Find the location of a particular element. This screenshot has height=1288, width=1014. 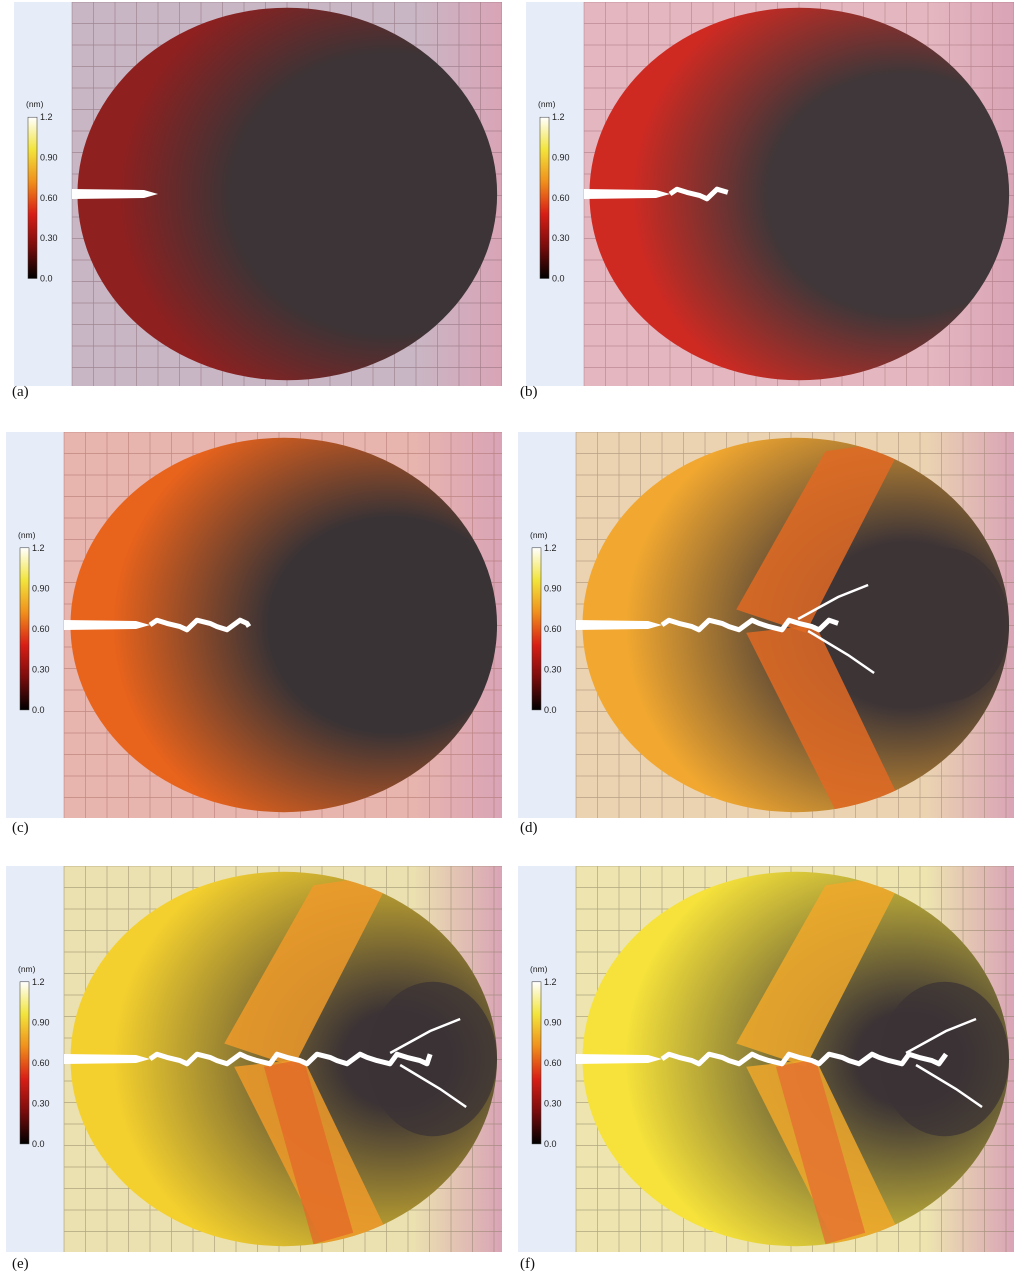

panel-caption: (a) is located at coordinates (20, 392).